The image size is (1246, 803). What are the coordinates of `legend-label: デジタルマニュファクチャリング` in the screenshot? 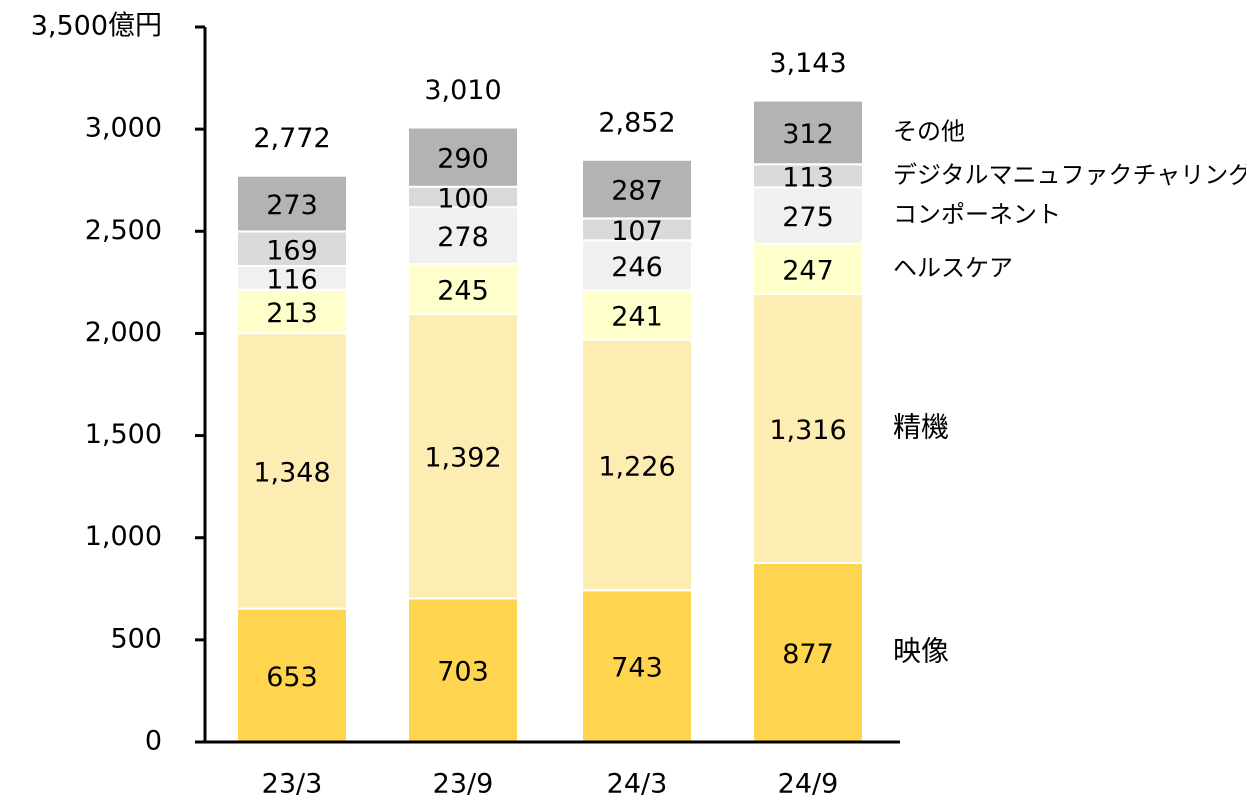 It's located at (1069, 175).